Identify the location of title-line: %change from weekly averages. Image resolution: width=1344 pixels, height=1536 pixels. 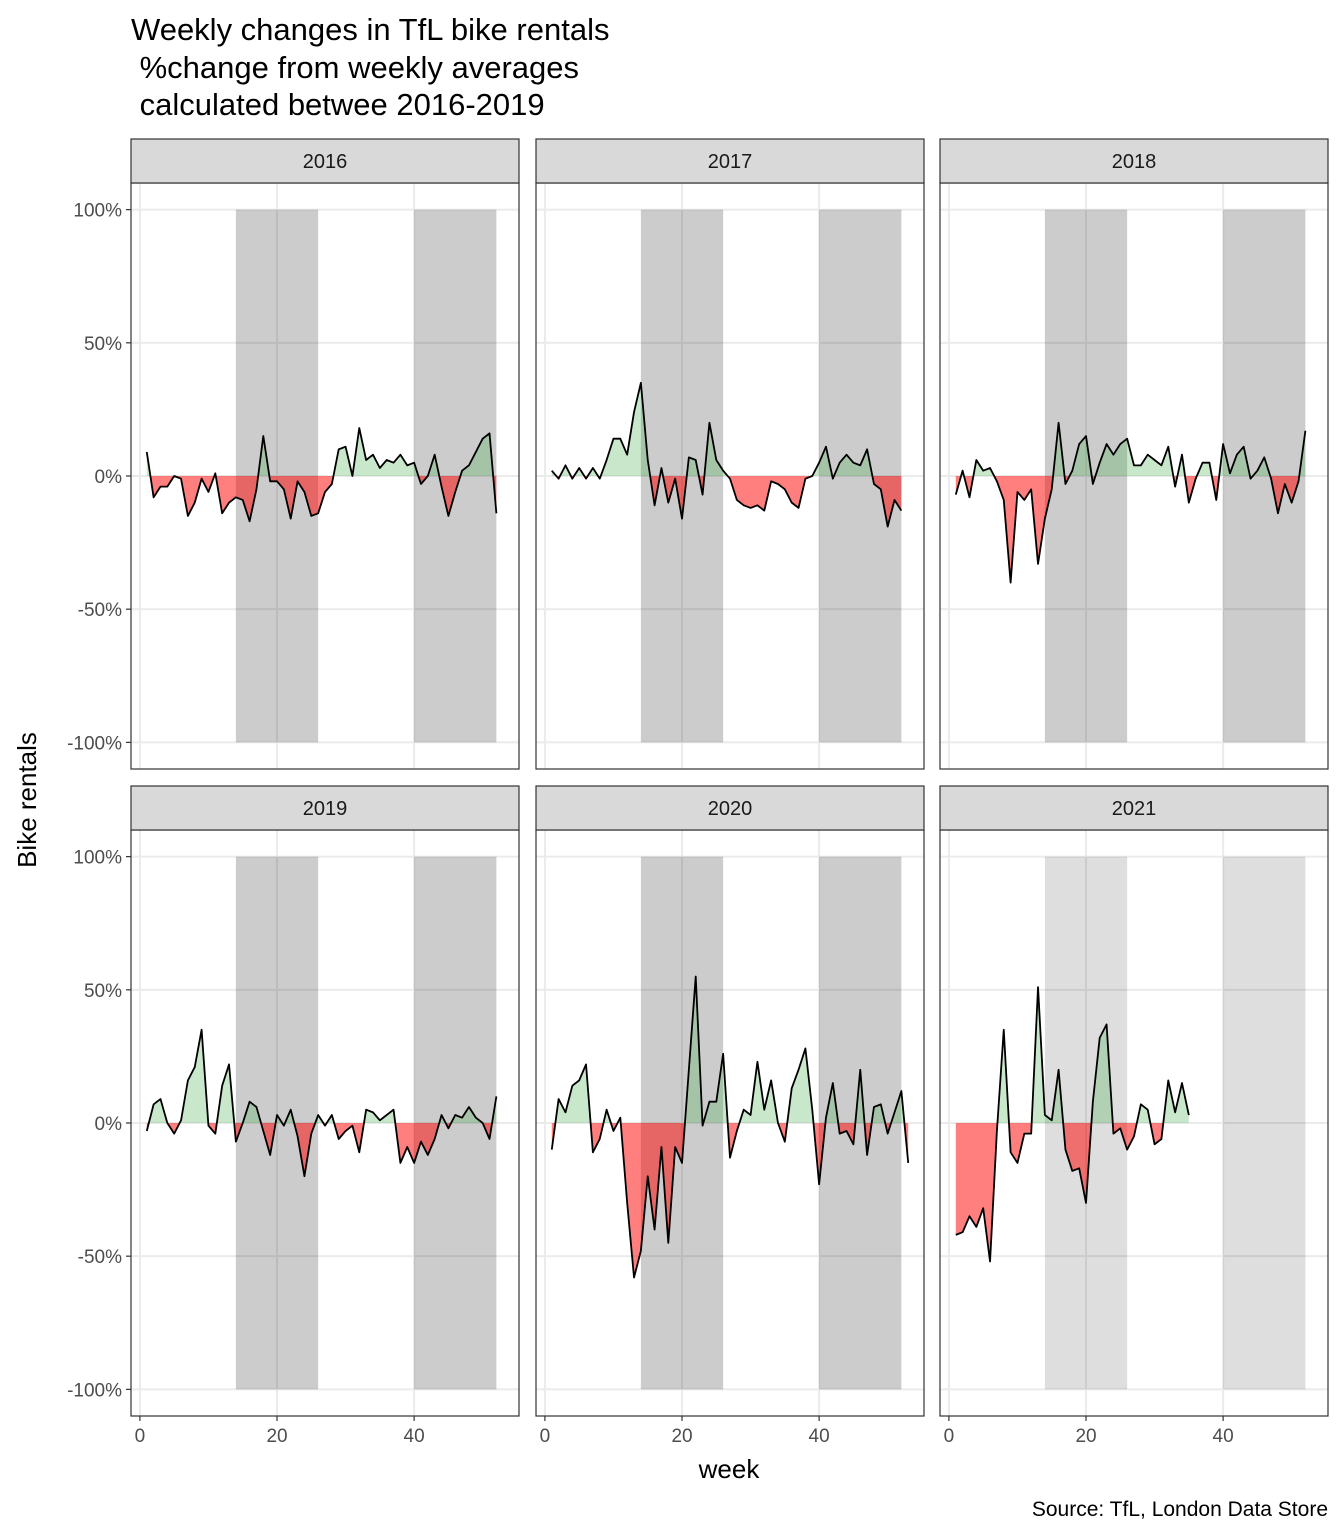
(355, 67).